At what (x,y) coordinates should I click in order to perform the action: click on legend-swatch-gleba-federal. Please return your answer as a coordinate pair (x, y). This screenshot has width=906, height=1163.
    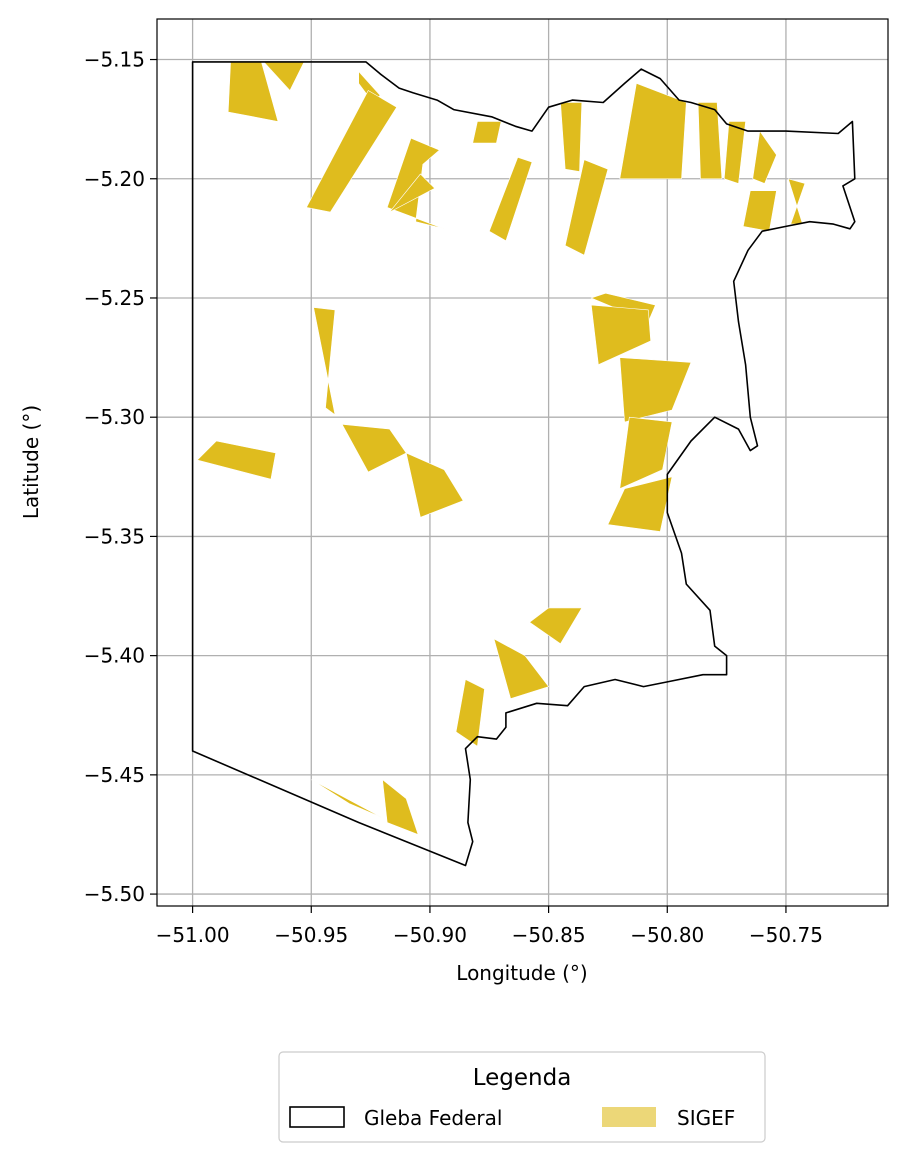
    Looking at the image, I should click on (317, 1117).